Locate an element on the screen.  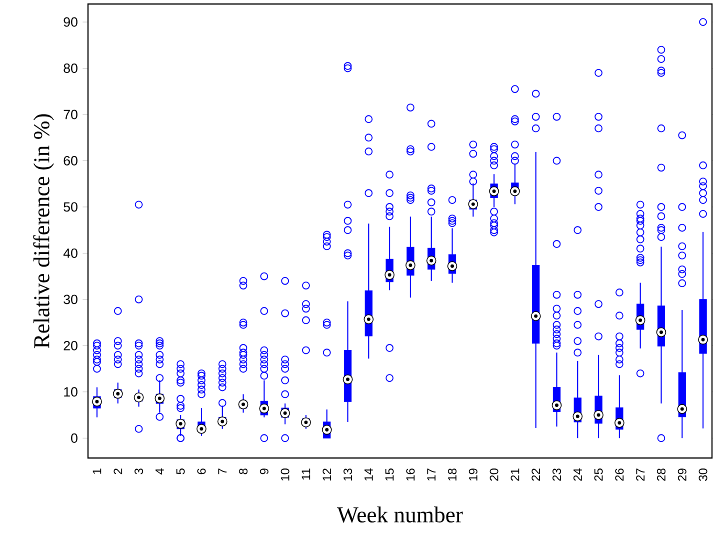
x-axis-title: Week number is located at coordinates (400, 514).